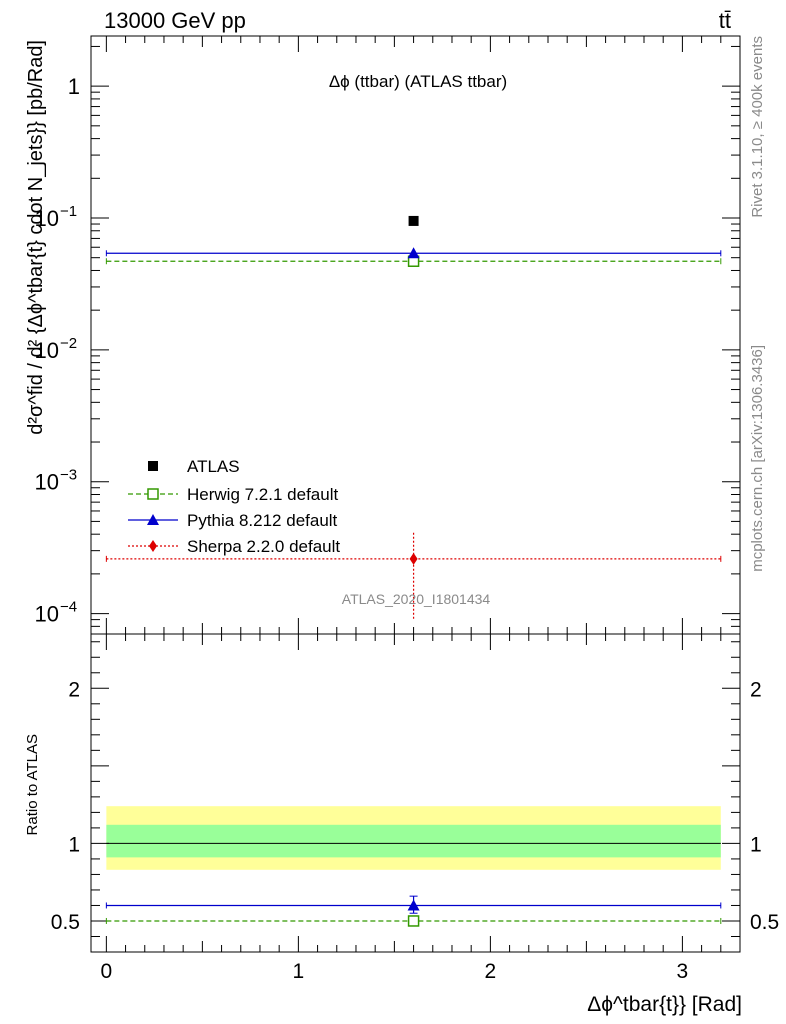 The image size is (786, 1024). Describe the element at coordinates (68, 211) in the screenshot. I see `y-tick-exponent-main: −1` at that location.